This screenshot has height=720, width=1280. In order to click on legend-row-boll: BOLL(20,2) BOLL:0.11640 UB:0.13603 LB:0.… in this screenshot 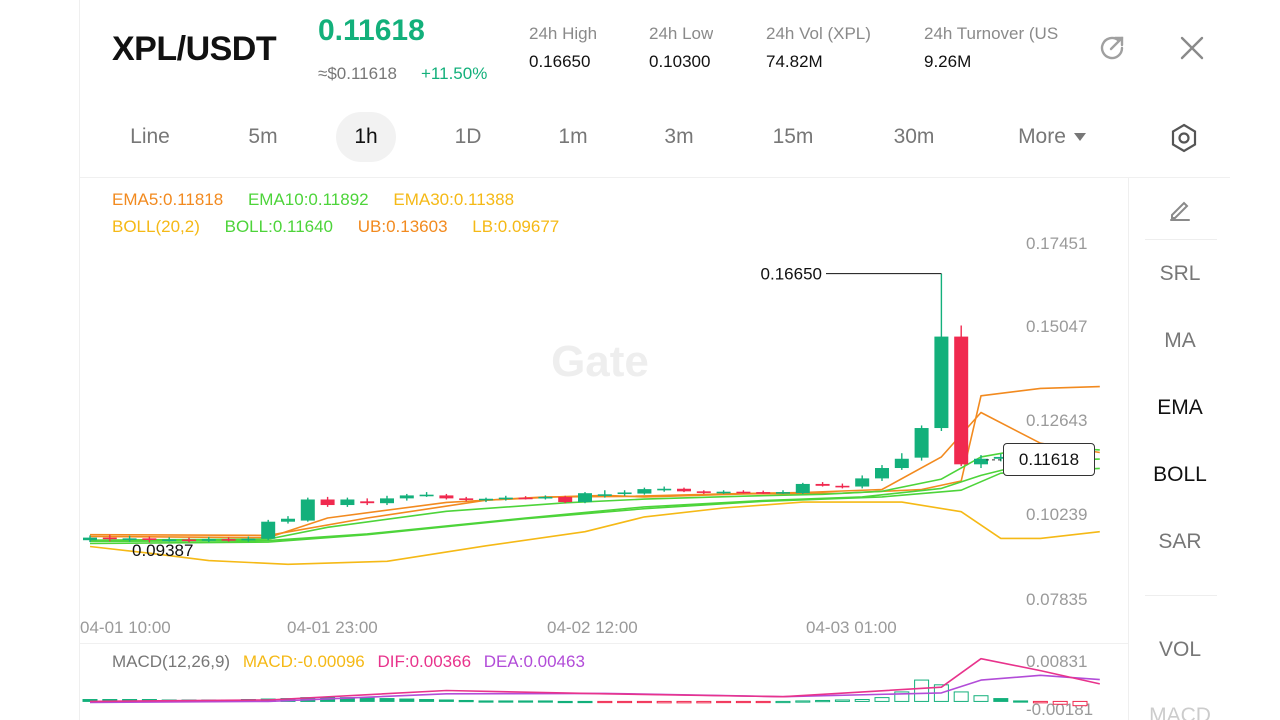, I will do `click(335, 227)`.